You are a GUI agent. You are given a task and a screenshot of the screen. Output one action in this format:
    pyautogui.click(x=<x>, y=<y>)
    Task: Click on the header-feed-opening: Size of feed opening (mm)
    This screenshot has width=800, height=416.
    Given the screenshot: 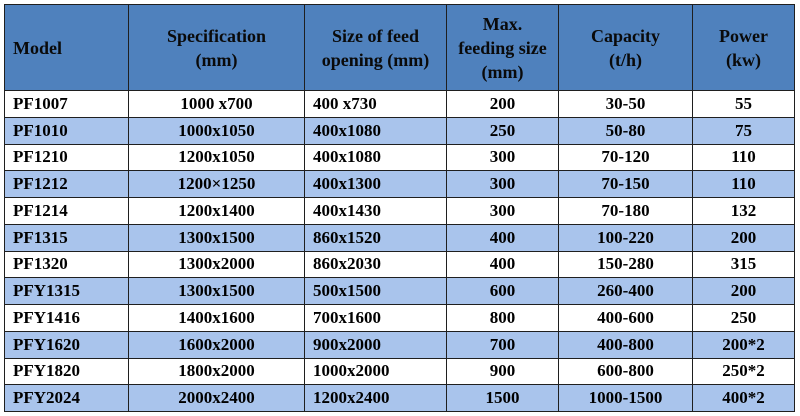 What is the action you would take?
    pyautogui.click(x=375, y=47)
    